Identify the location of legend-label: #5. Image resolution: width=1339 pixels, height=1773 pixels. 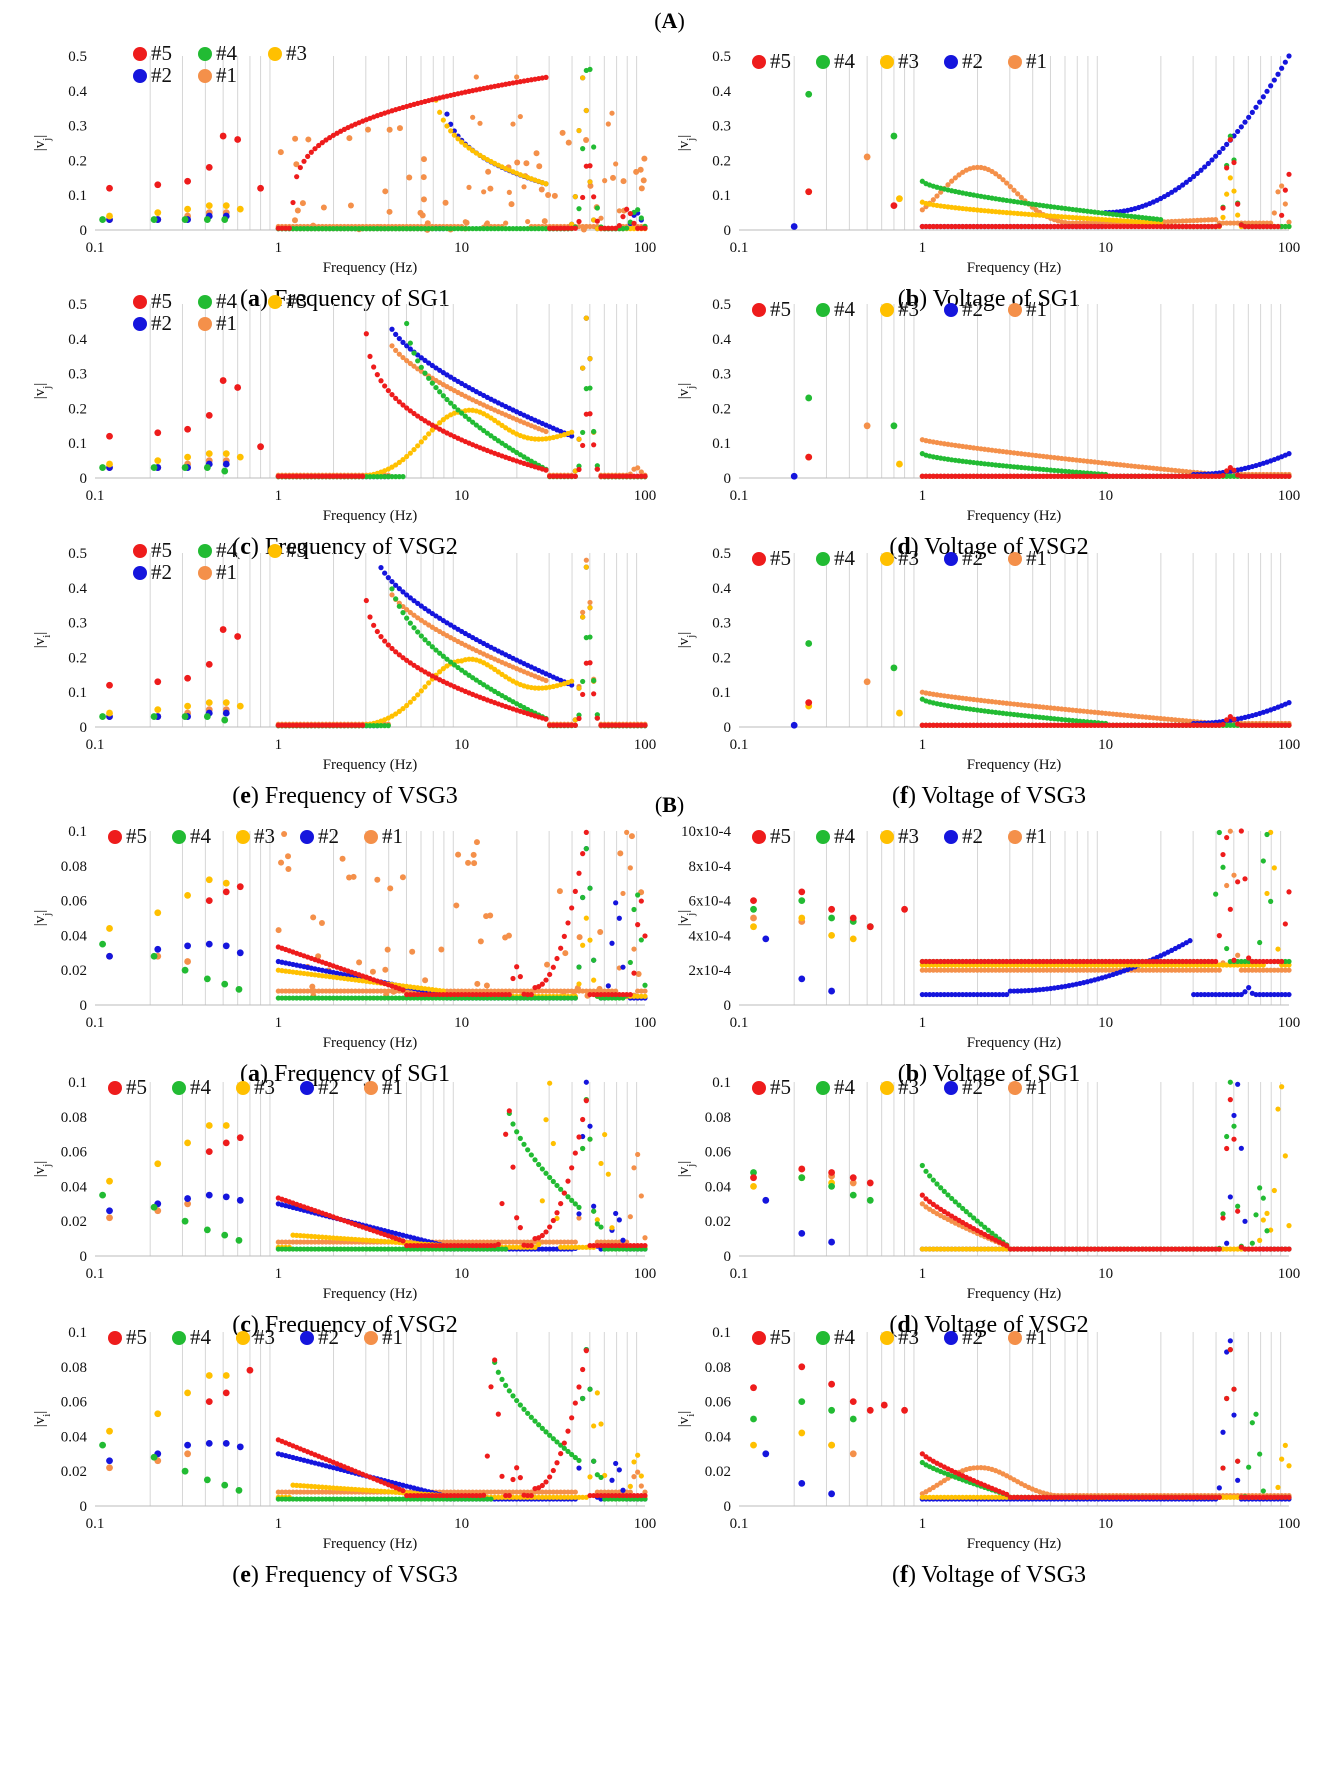
(780, 61).